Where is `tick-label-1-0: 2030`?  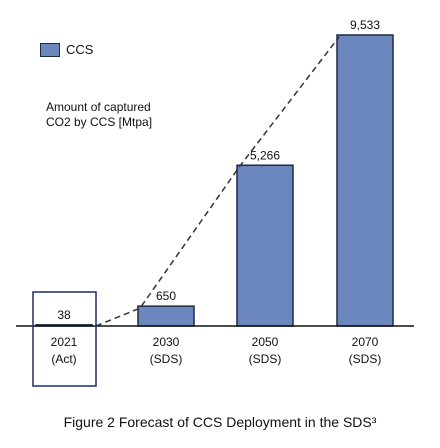 tick-label-1-0: 2030 is located at coordinates (166, 342).